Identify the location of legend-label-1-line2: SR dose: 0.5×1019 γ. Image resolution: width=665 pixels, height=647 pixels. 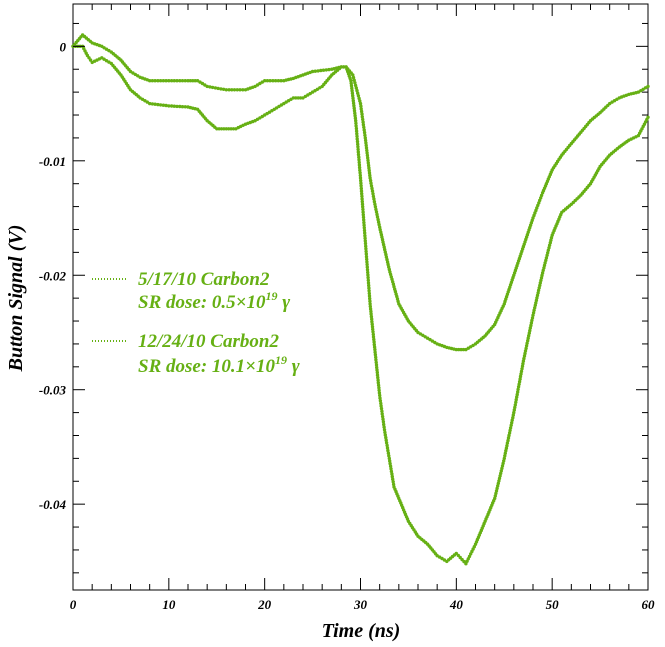
(214, 301).